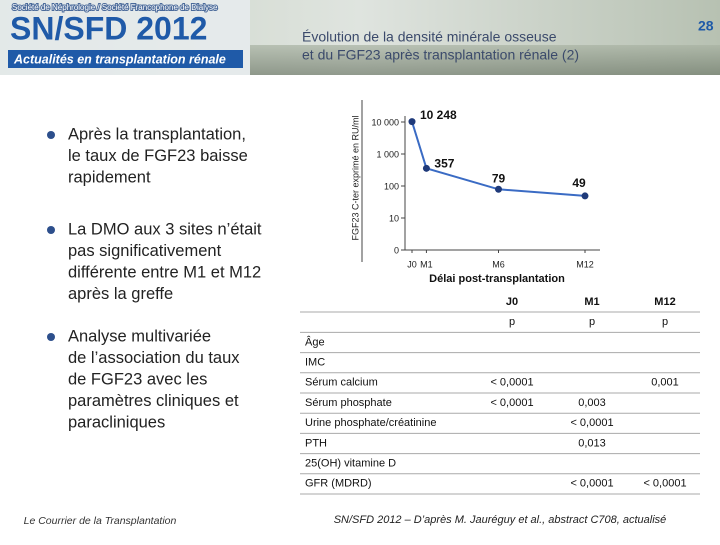 The image size is (720, 545). I want to click on header-city, so click(485, 60).